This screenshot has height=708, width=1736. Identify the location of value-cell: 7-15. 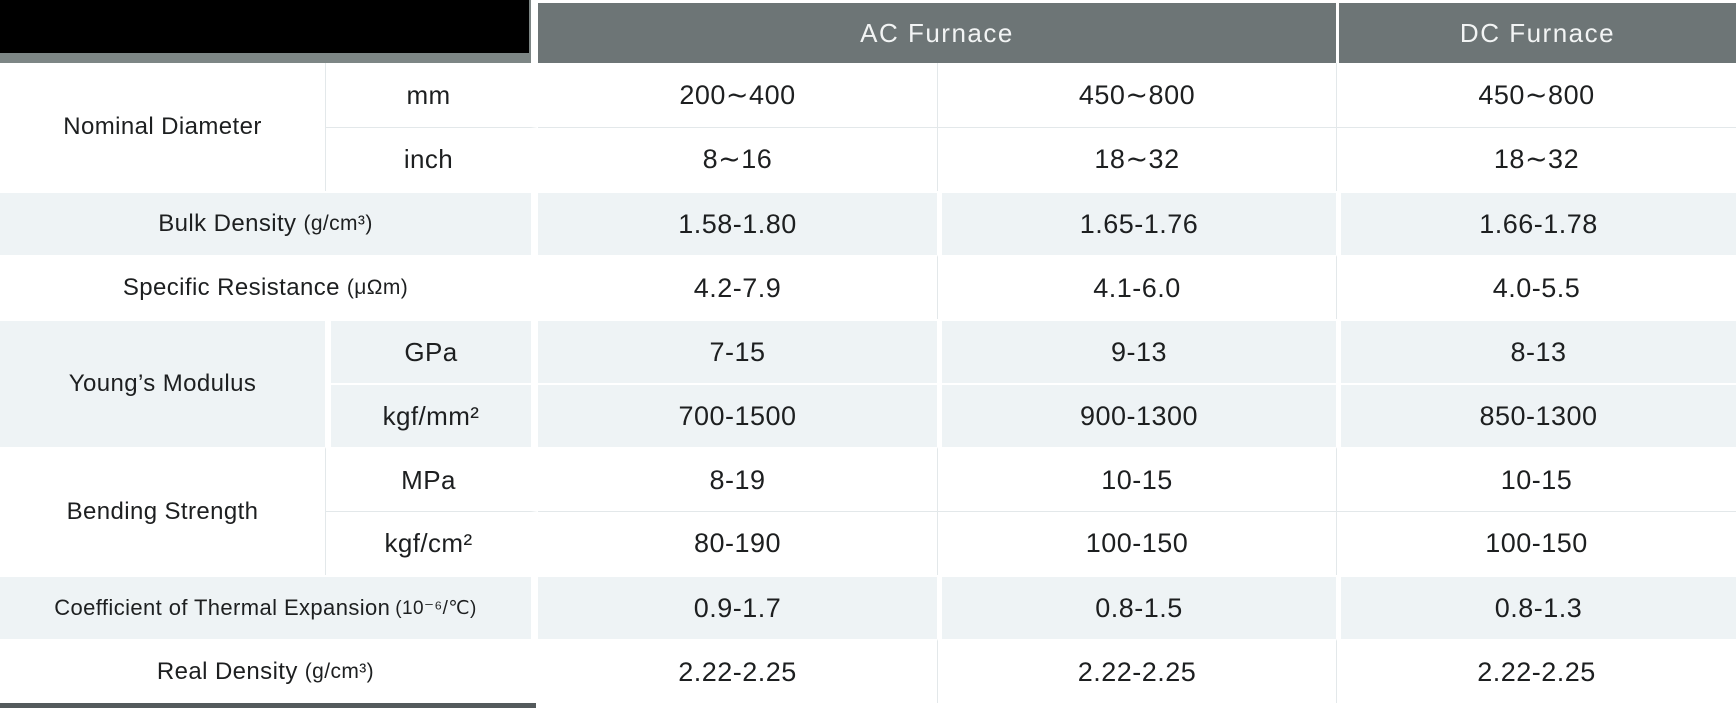
(737, 351).